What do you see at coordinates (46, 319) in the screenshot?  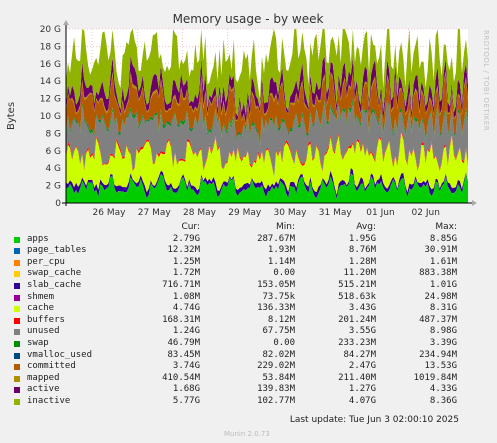 I see `legend-name: buffers` at bounding box center [46, 319].